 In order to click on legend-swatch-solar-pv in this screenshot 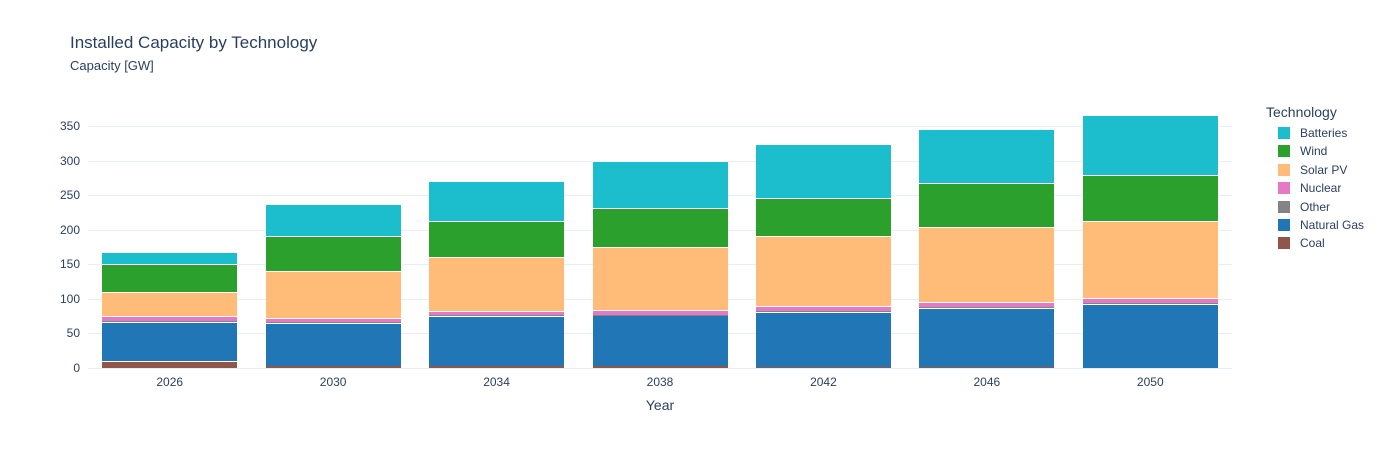, I will do `click(1284, 169)`.